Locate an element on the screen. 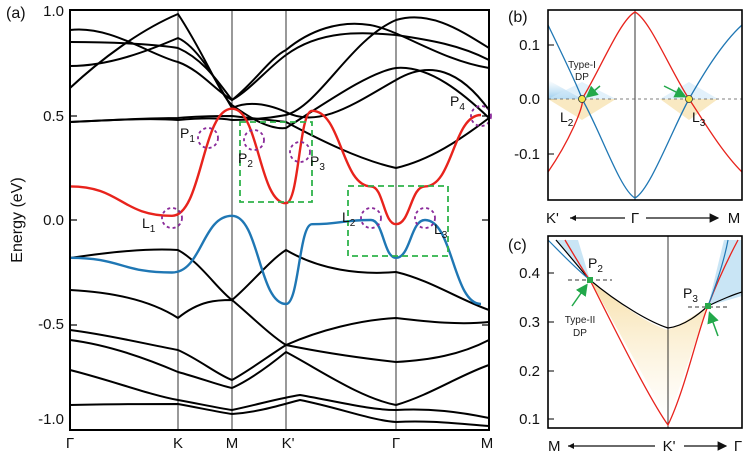 Image resolution: width=748 pixels, height=456 pixels. ytick-label: -1.0 is located at coordinates (51, 419).